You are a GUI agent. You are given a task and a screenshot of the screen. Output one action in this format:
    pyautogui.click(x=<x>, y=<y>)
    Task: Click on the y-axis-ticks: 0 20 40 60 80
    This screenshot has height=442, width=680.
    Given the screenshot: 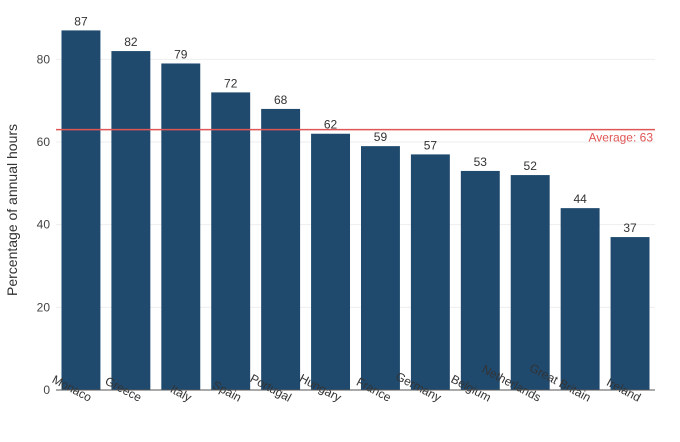 What is the action you would take?
    pyautogui.click(x=44, y=224)
    